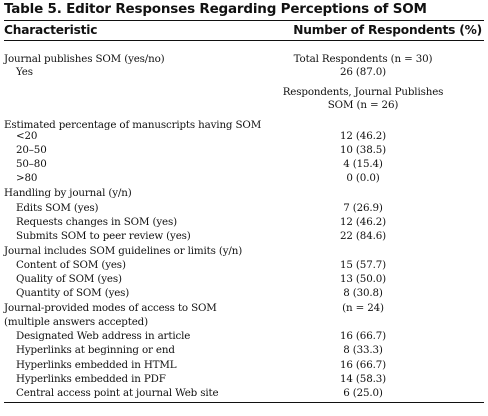  I want to click on table-row: <20 12 (46.2), so click(244, 136).